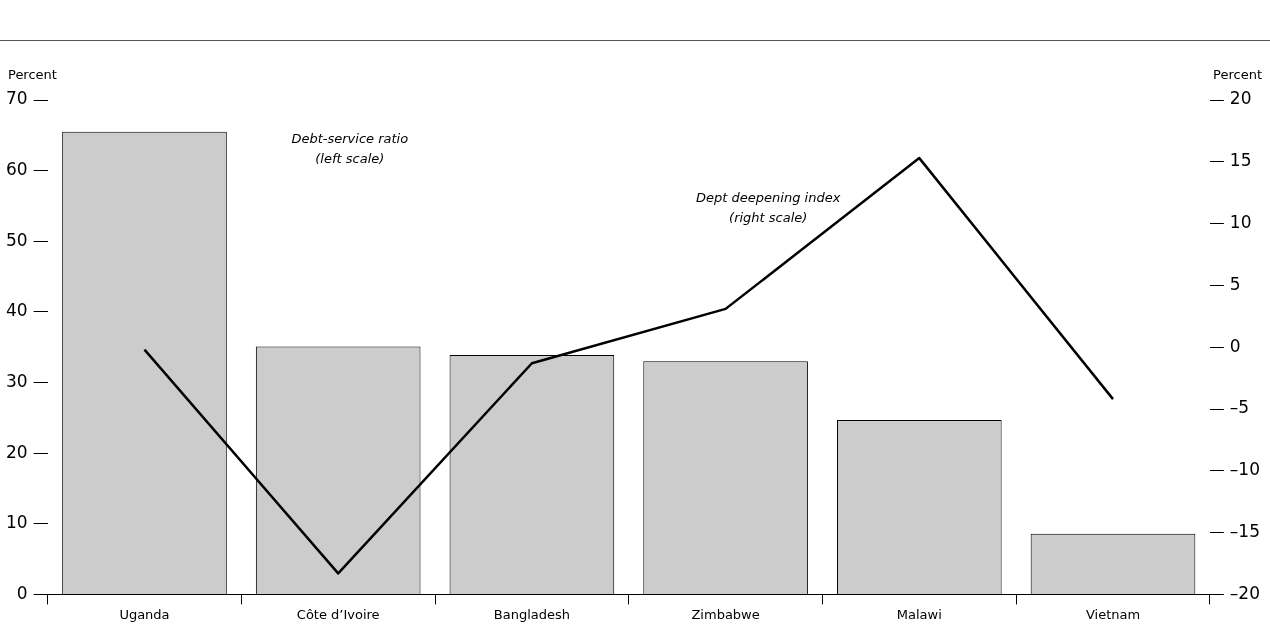  I want to click on y2-tick-label: 20, so click(1240, 98).